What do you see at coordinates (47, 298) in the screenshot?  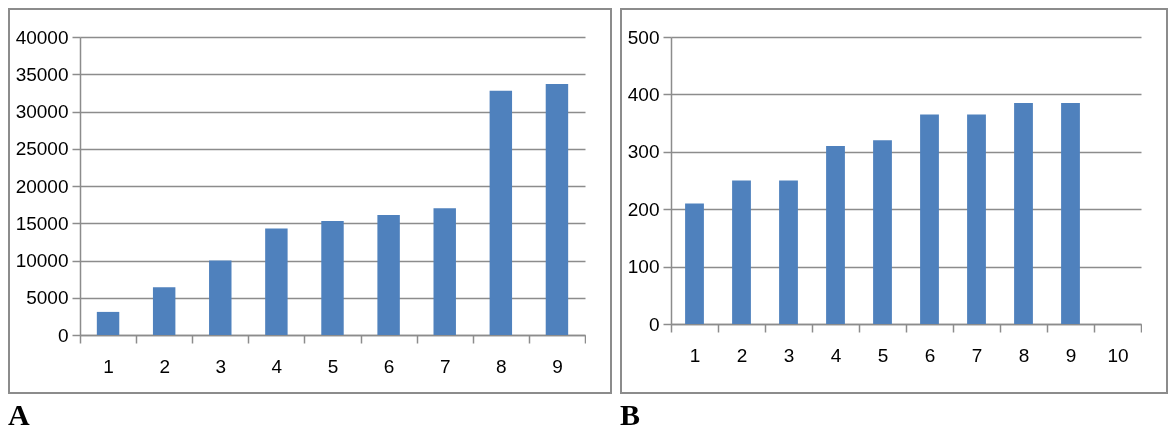 I see `y-tick-label: 5000` at bounding box center [47, 298].